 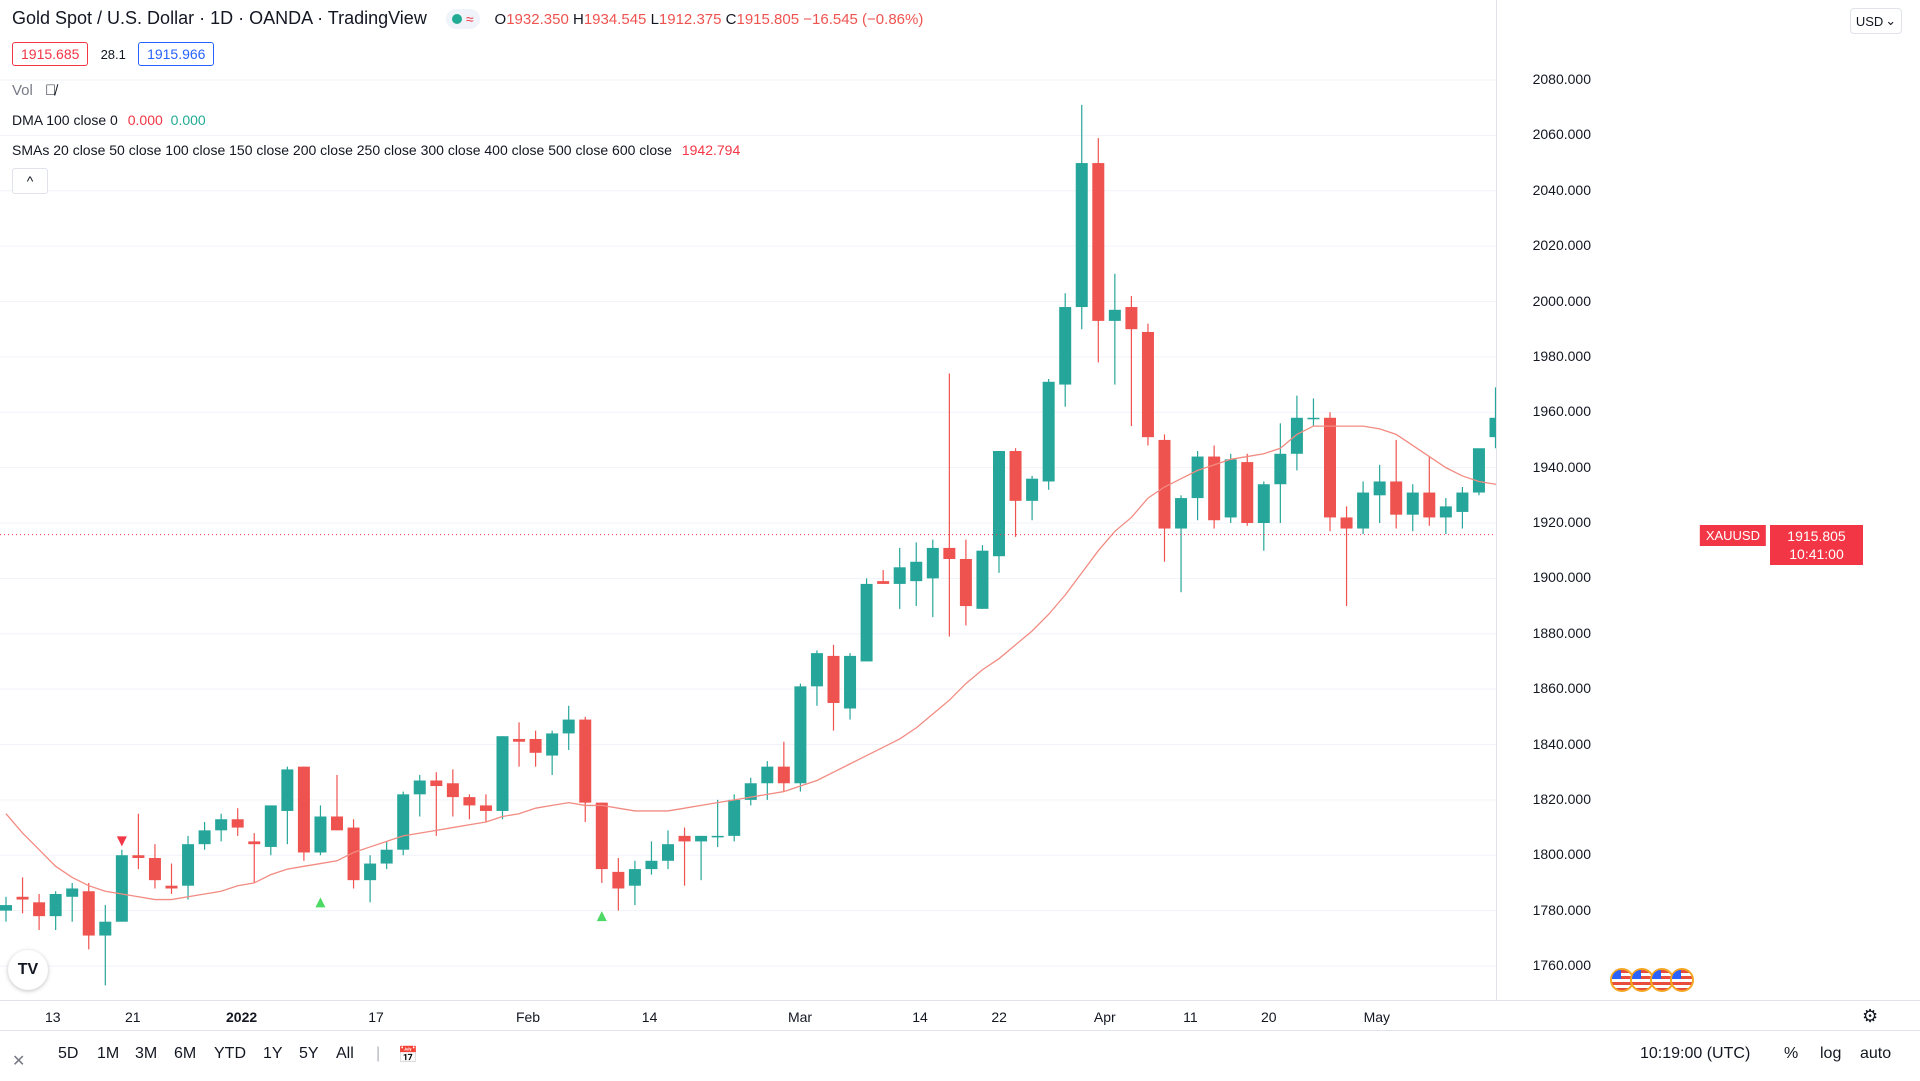 What do you see at coordinates (1695, 1053) in the screenshot?
I see `utc-clock: 10:19:00 (UTC)` at bounding box center [1695, 1053].